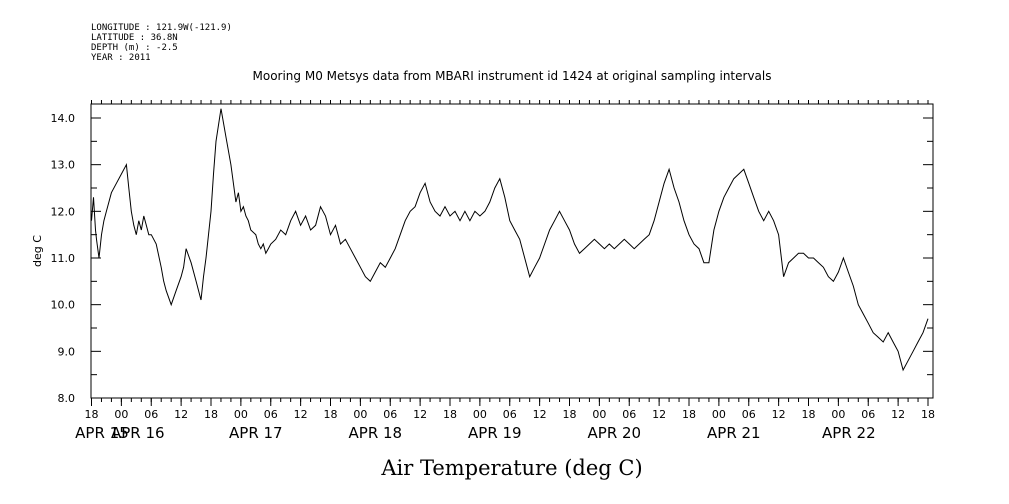  What do you see at coordinates (63, 258) in the screenshot?
I see `y-tick-label: 11.0` at bounding box center [63, 258].